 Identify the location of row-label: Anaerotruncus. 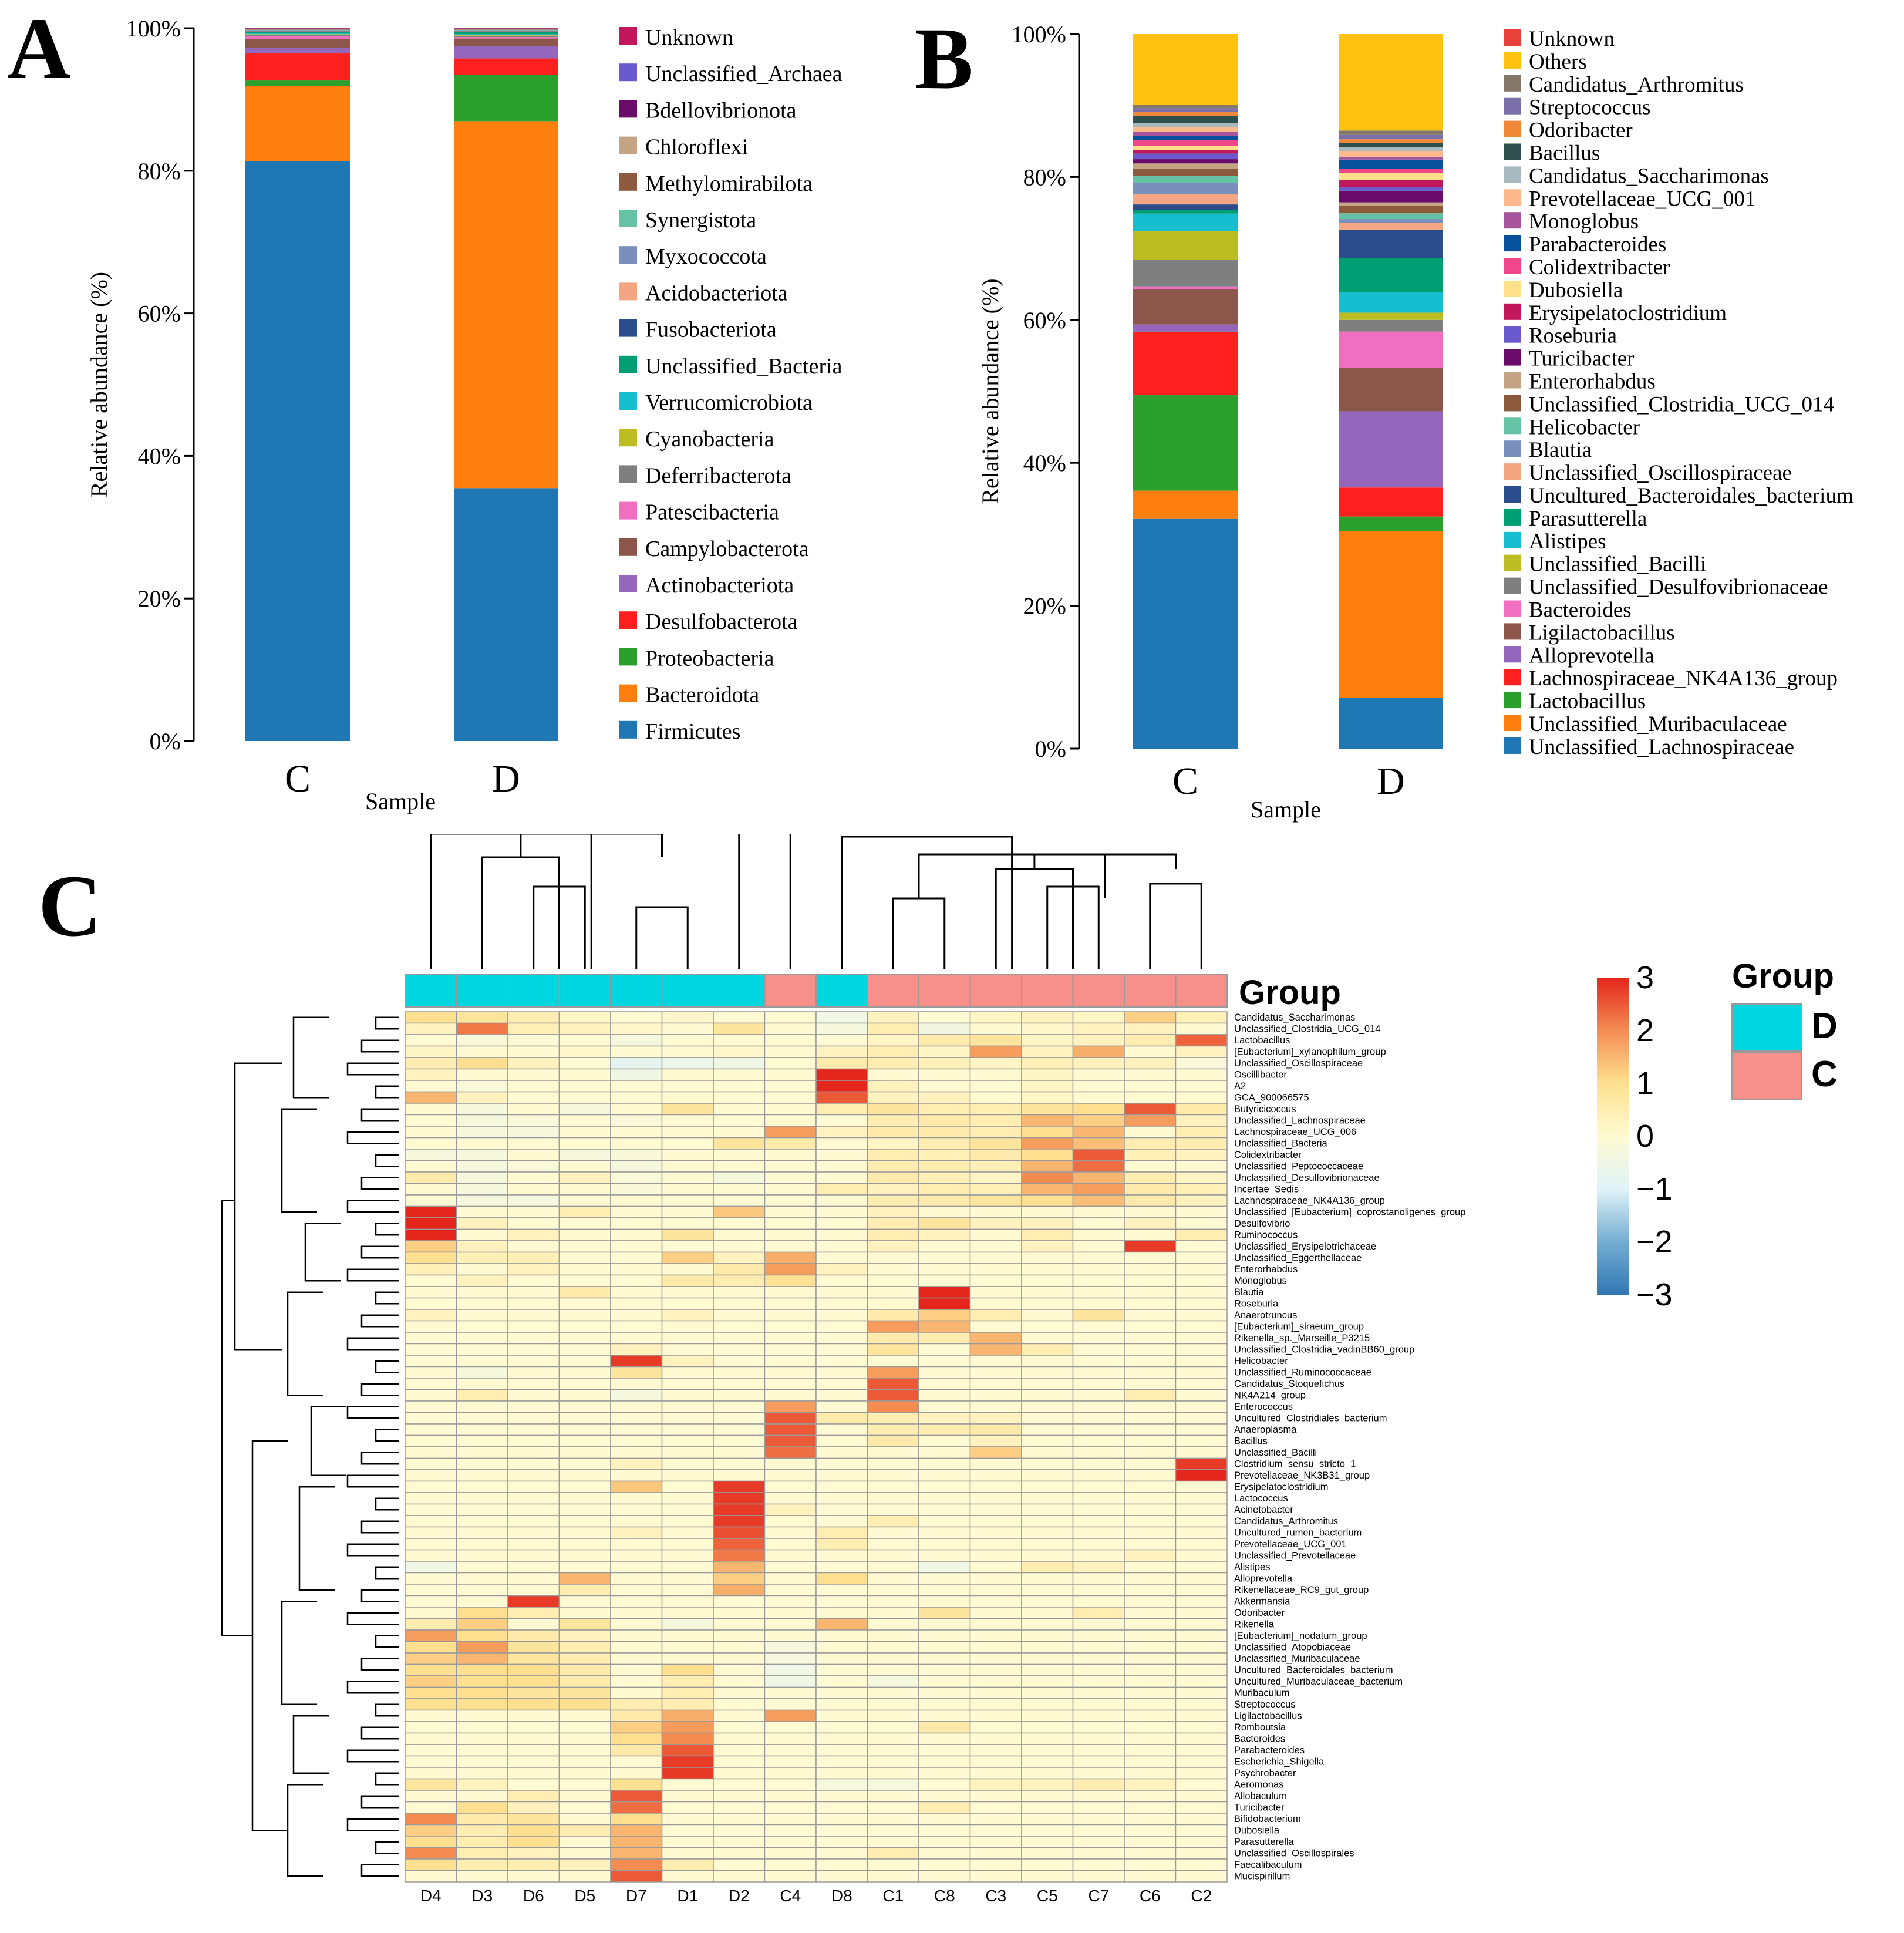
(1265, 1315).